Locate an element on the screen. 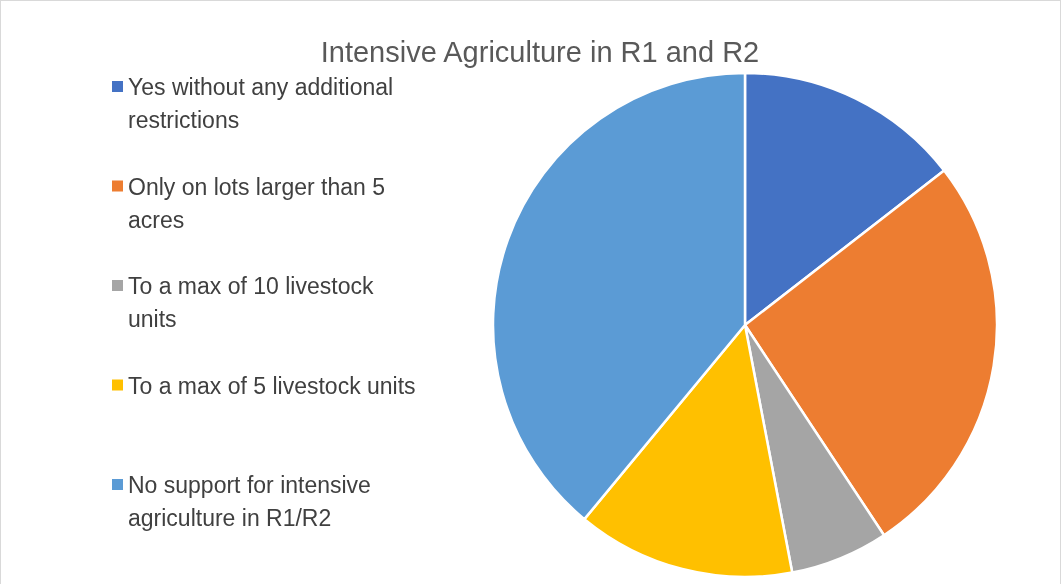 This screenshot has height=584, width=1061. legend-label: To a max of 5 livestock units is located at coordinates (272, 385).